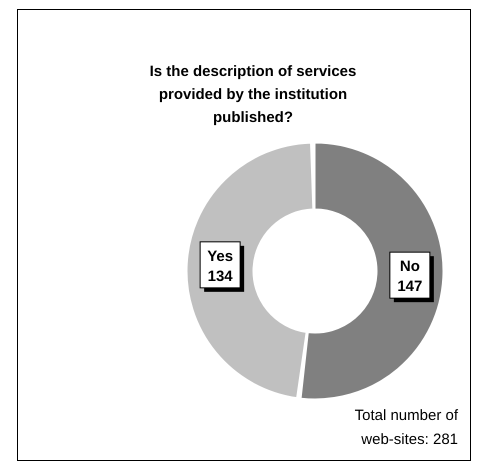  What do you see at coordinates (409, 287) in the screenshot?
I see `data-label: 147` at bounding box center [409, 287].